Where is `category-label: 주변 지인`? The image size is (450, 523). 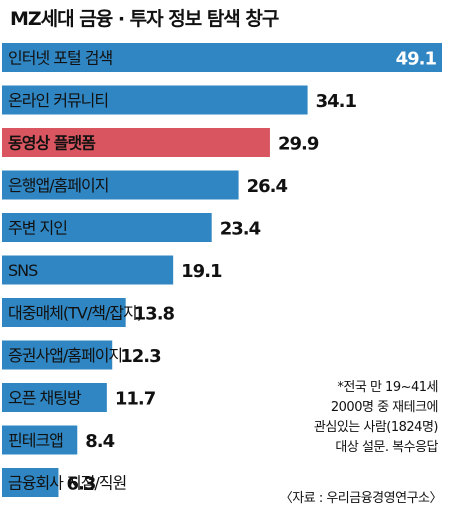 category-label: 주변 지인 is located at coordinates (37, 228).